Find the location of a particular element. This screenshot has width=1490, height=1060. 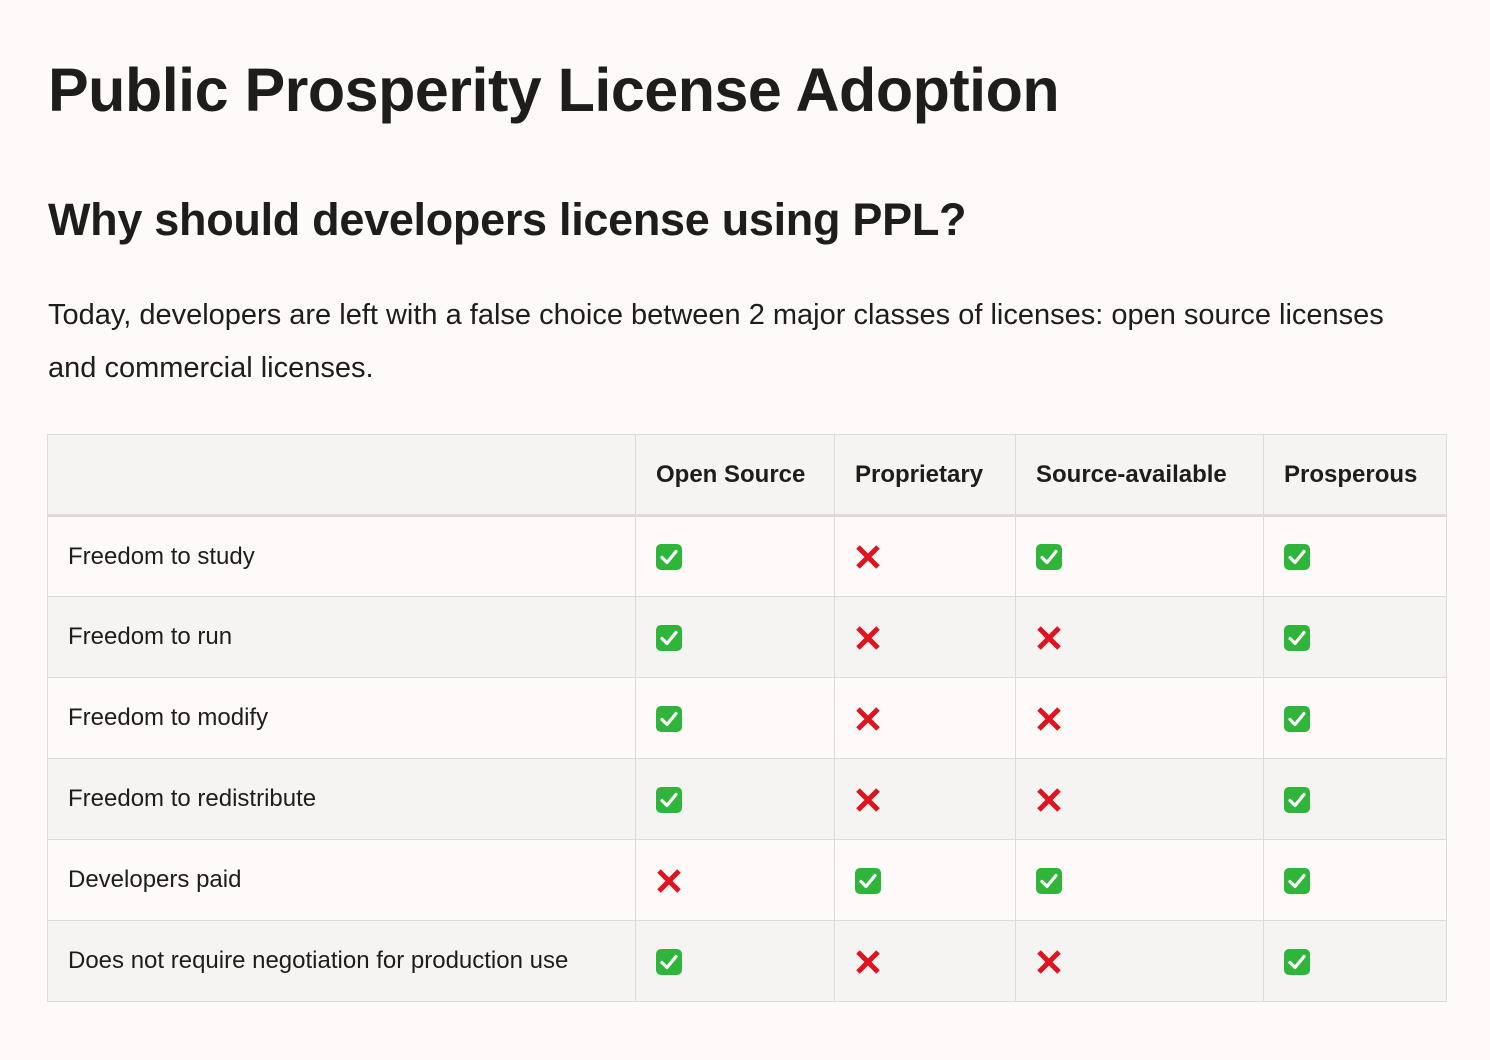

row-label: Freedom to redistribute is located at coordinates (341, 799).